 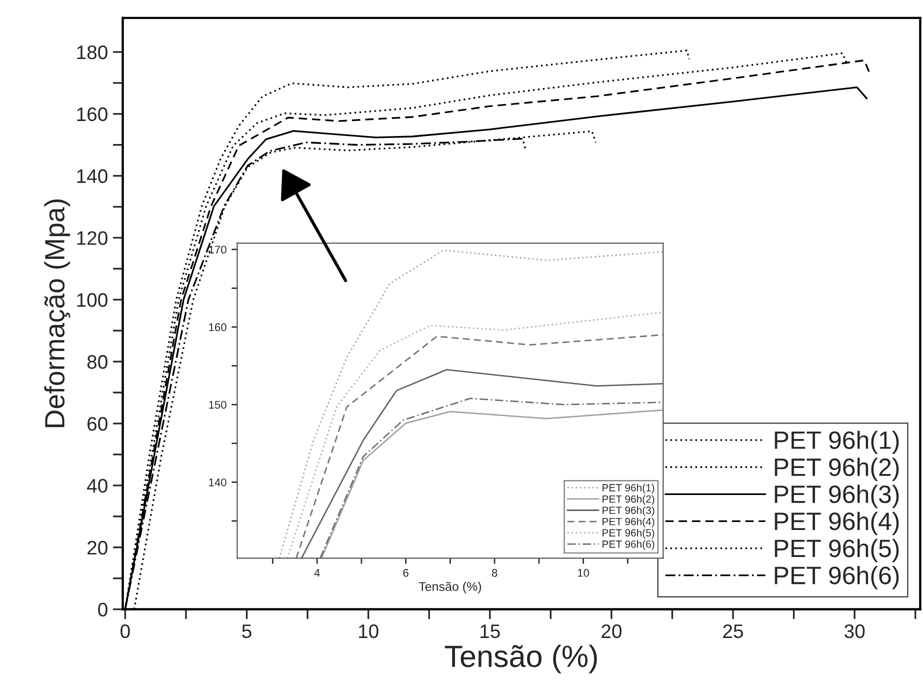 I want to click on y-tick-label: 60, so click(x=98, y=423).